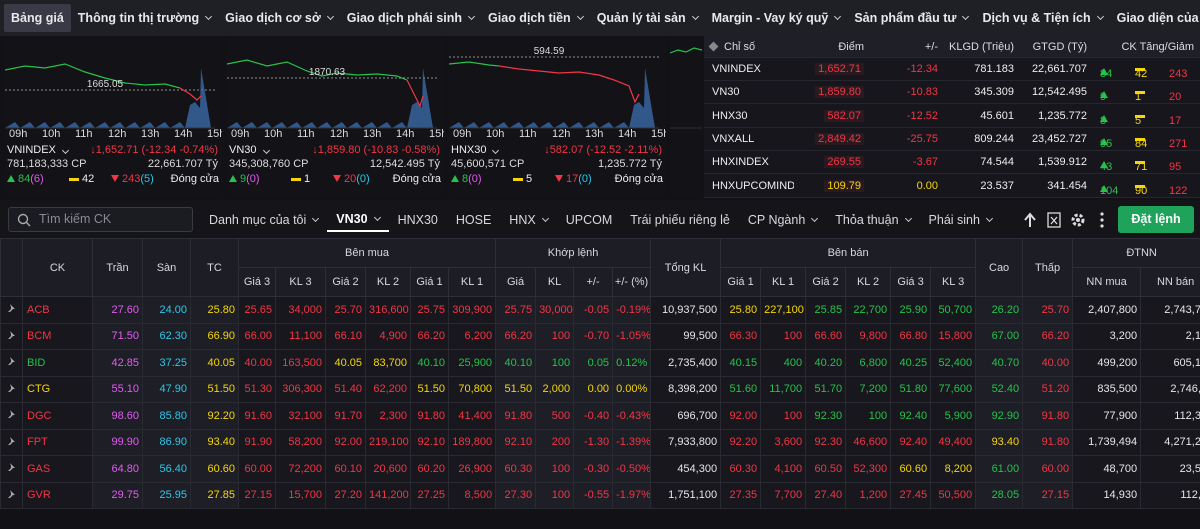 The width and height of the screenshot is (1200, 529). What do you see at coordinates (166, 416) in the screenshot?
I see `cell: 85.80` at bounding box center [166, 416].